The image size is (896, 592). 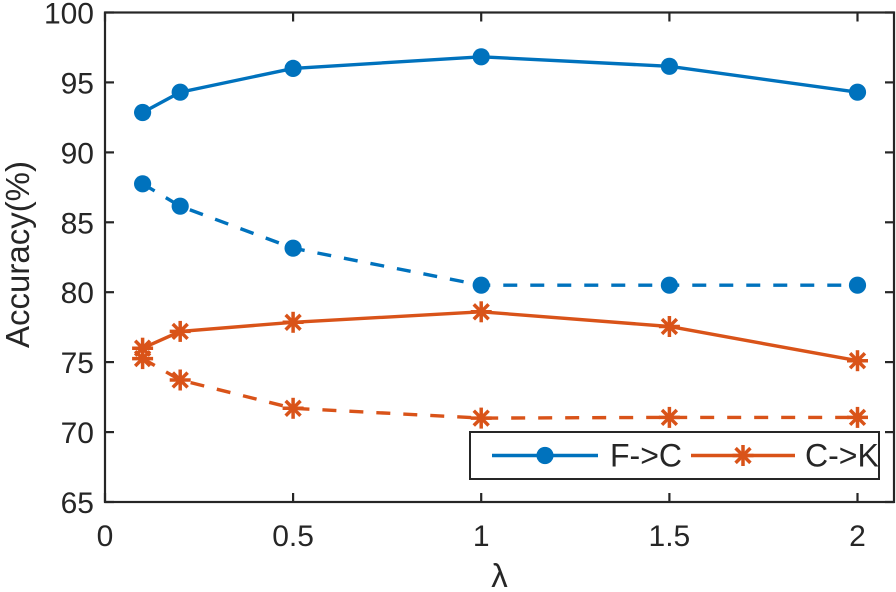 What do you see at coordinates (77, 293) in the screenshot?
I see `svg-text: 80` at bounding box center [77, 293].